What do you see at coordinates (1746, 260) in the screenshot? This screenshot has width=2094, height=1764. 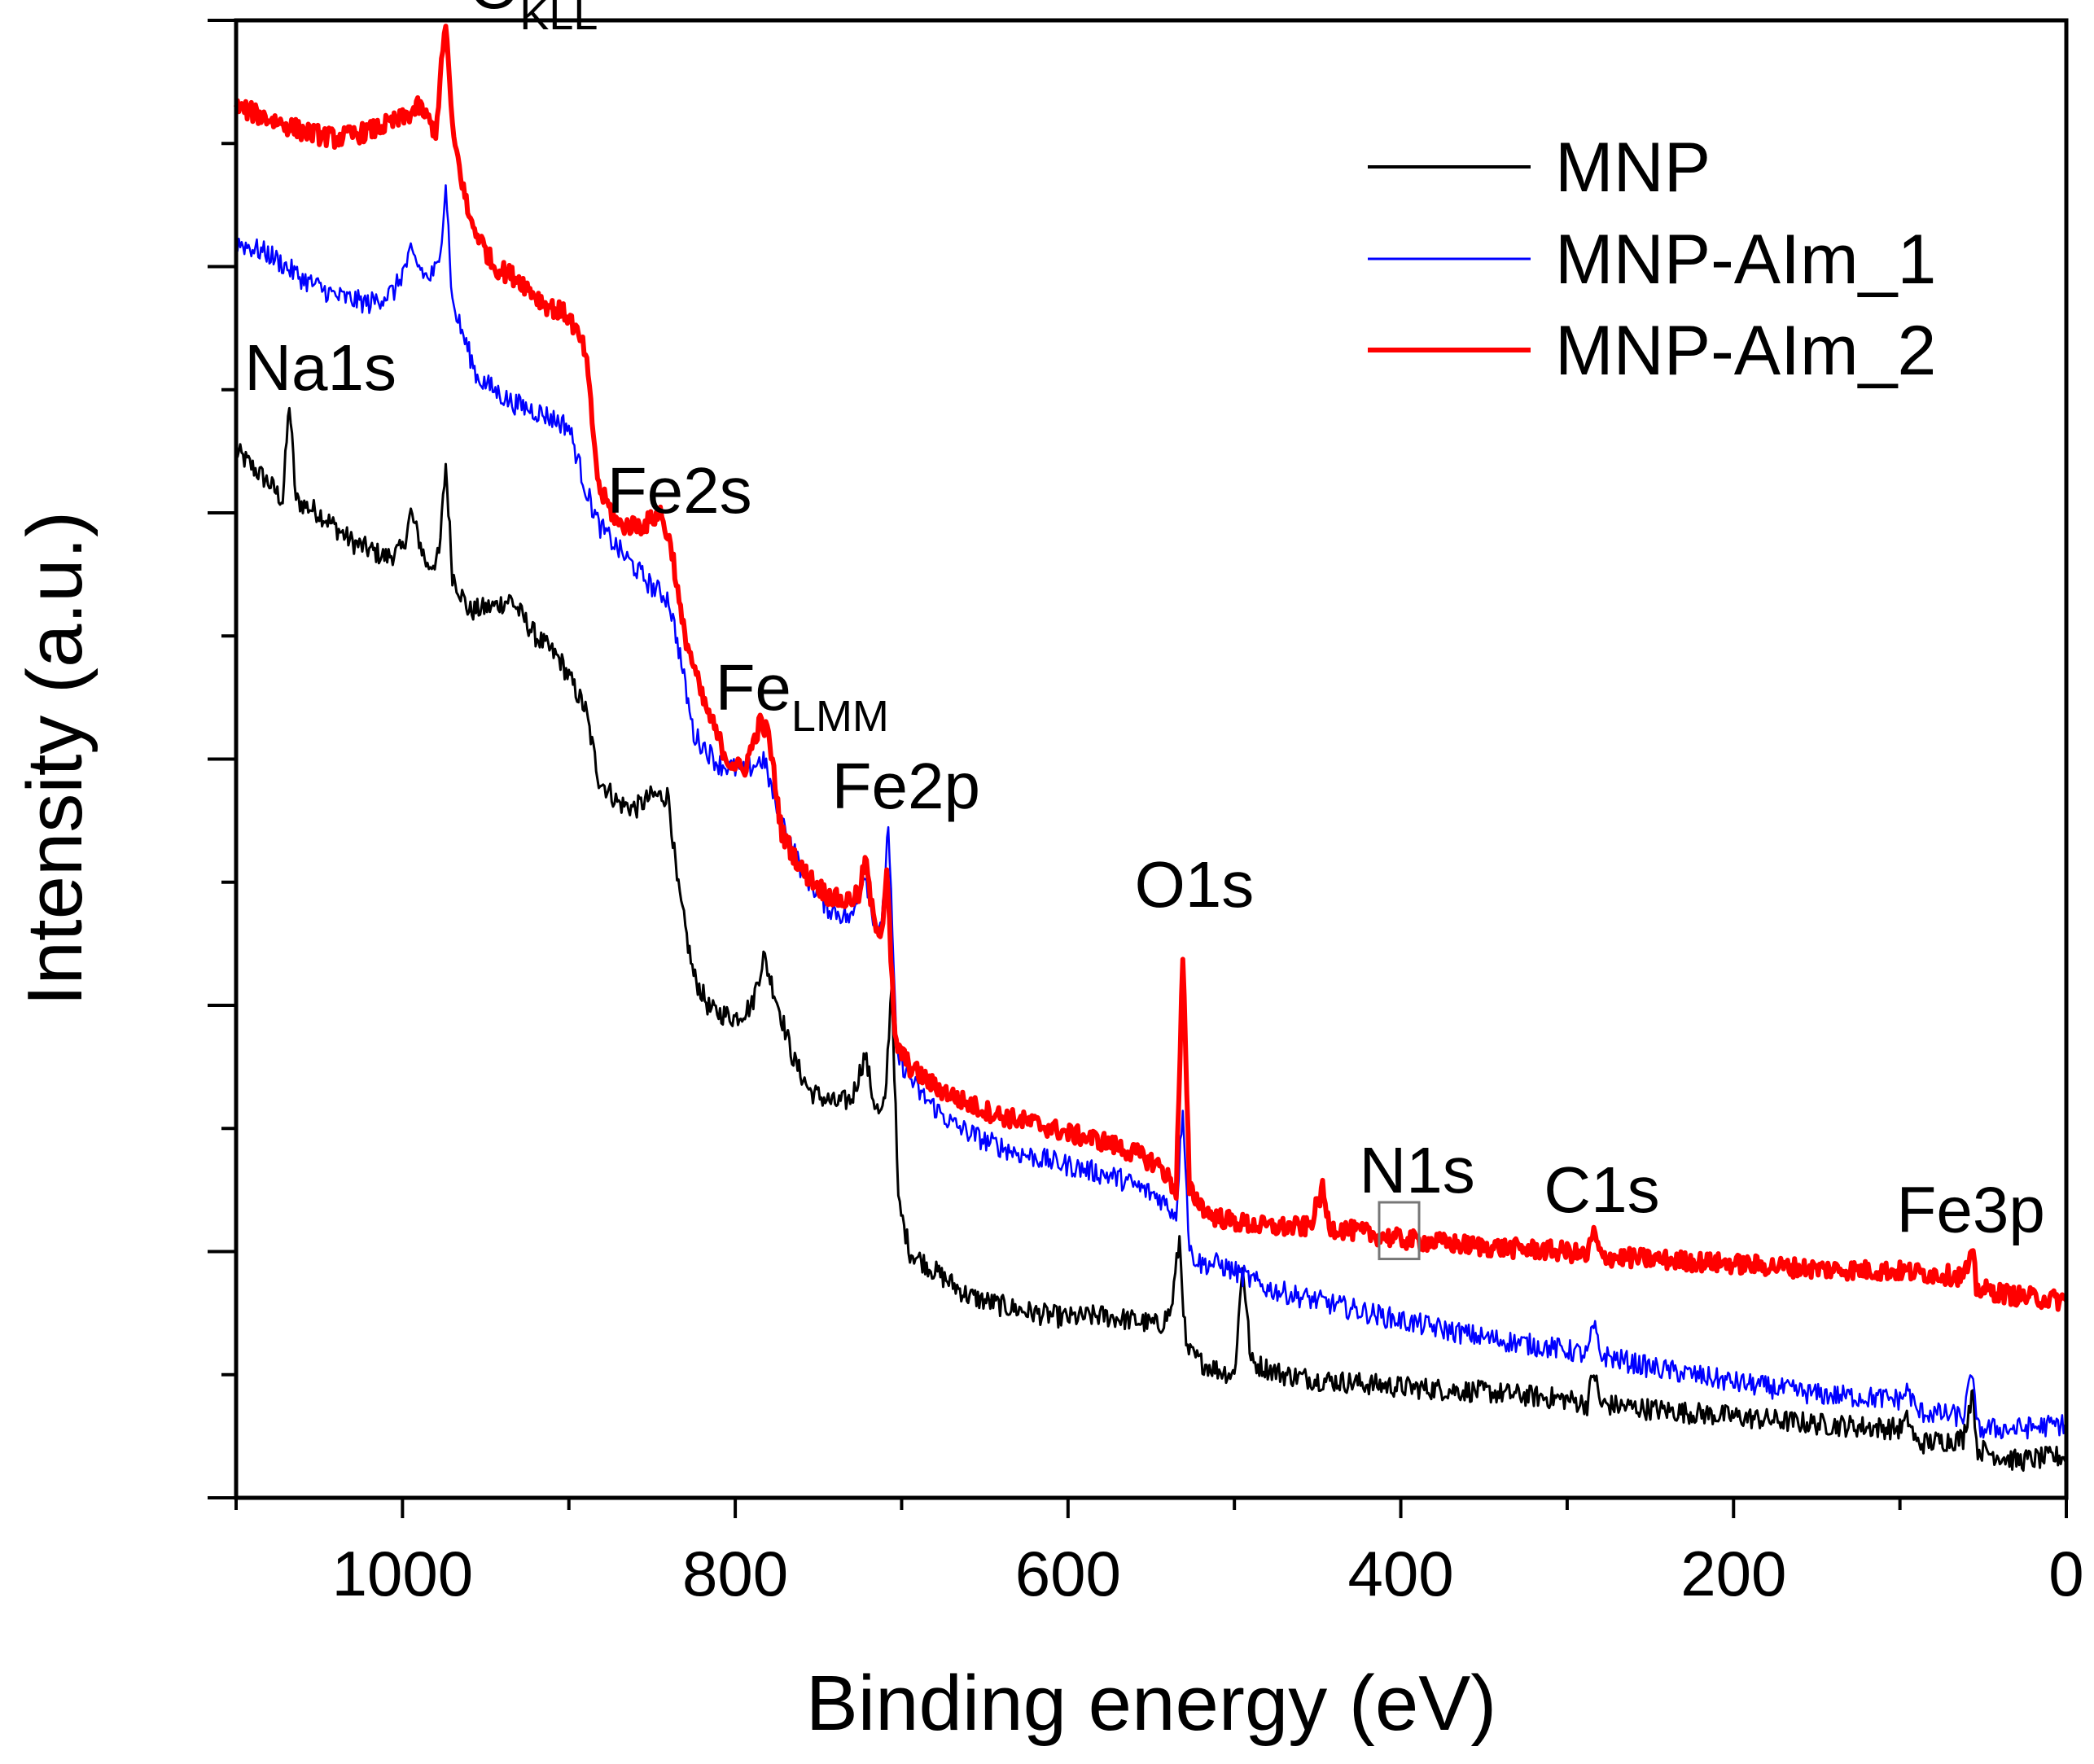 I see `legend-label-mnp-aim-1: MNP-AIm_1` at bounding box center [1746, 260].